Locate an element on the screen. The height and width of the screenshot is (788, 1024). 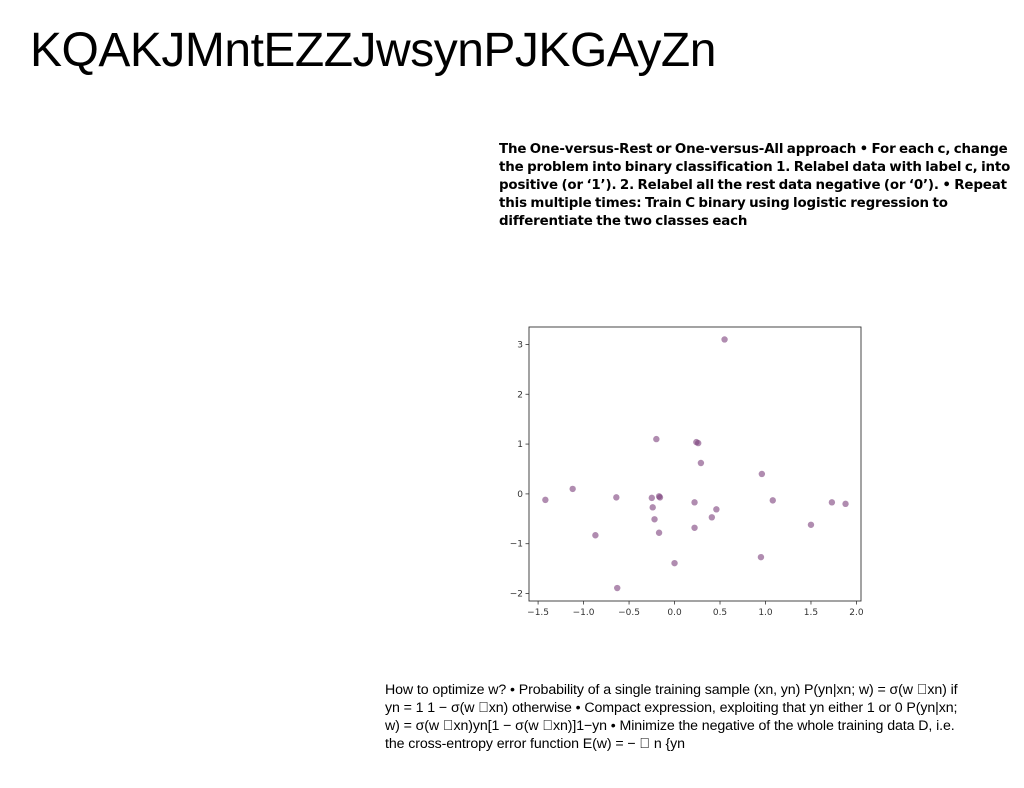
x-tick-label: 0.5 is located at coordinates (720, 613).